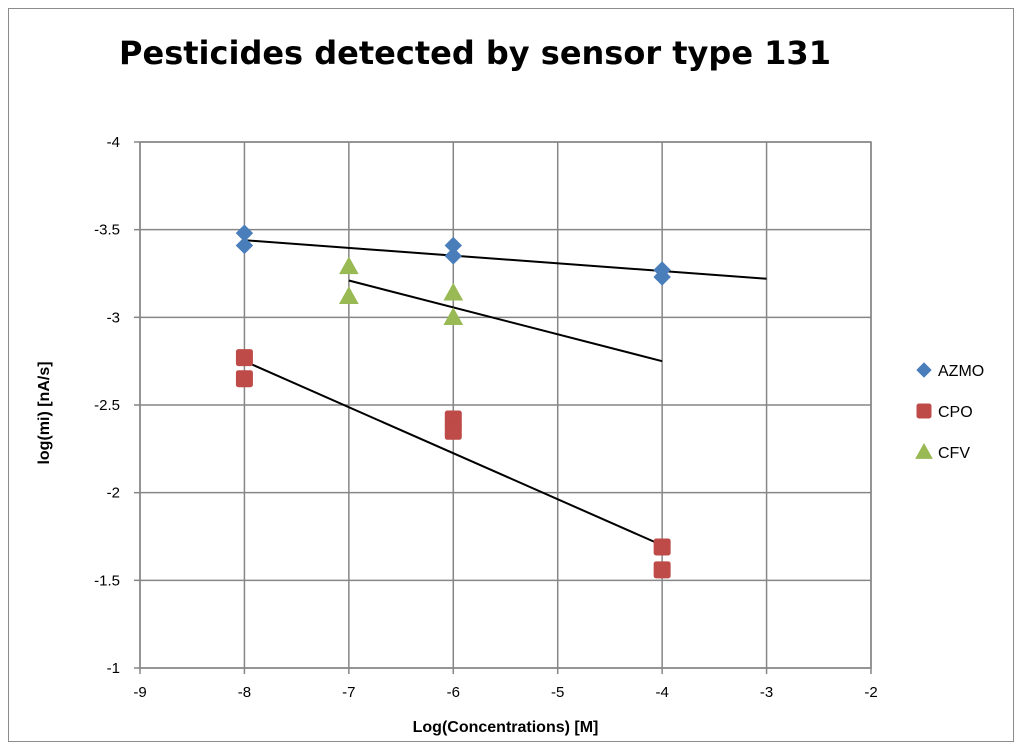 The height and width of the screenshot is (752, 1024). Describe the element at coordinates (961, 371) in the screenshot. I see `legend-label-azmo: AZMO` at that location.